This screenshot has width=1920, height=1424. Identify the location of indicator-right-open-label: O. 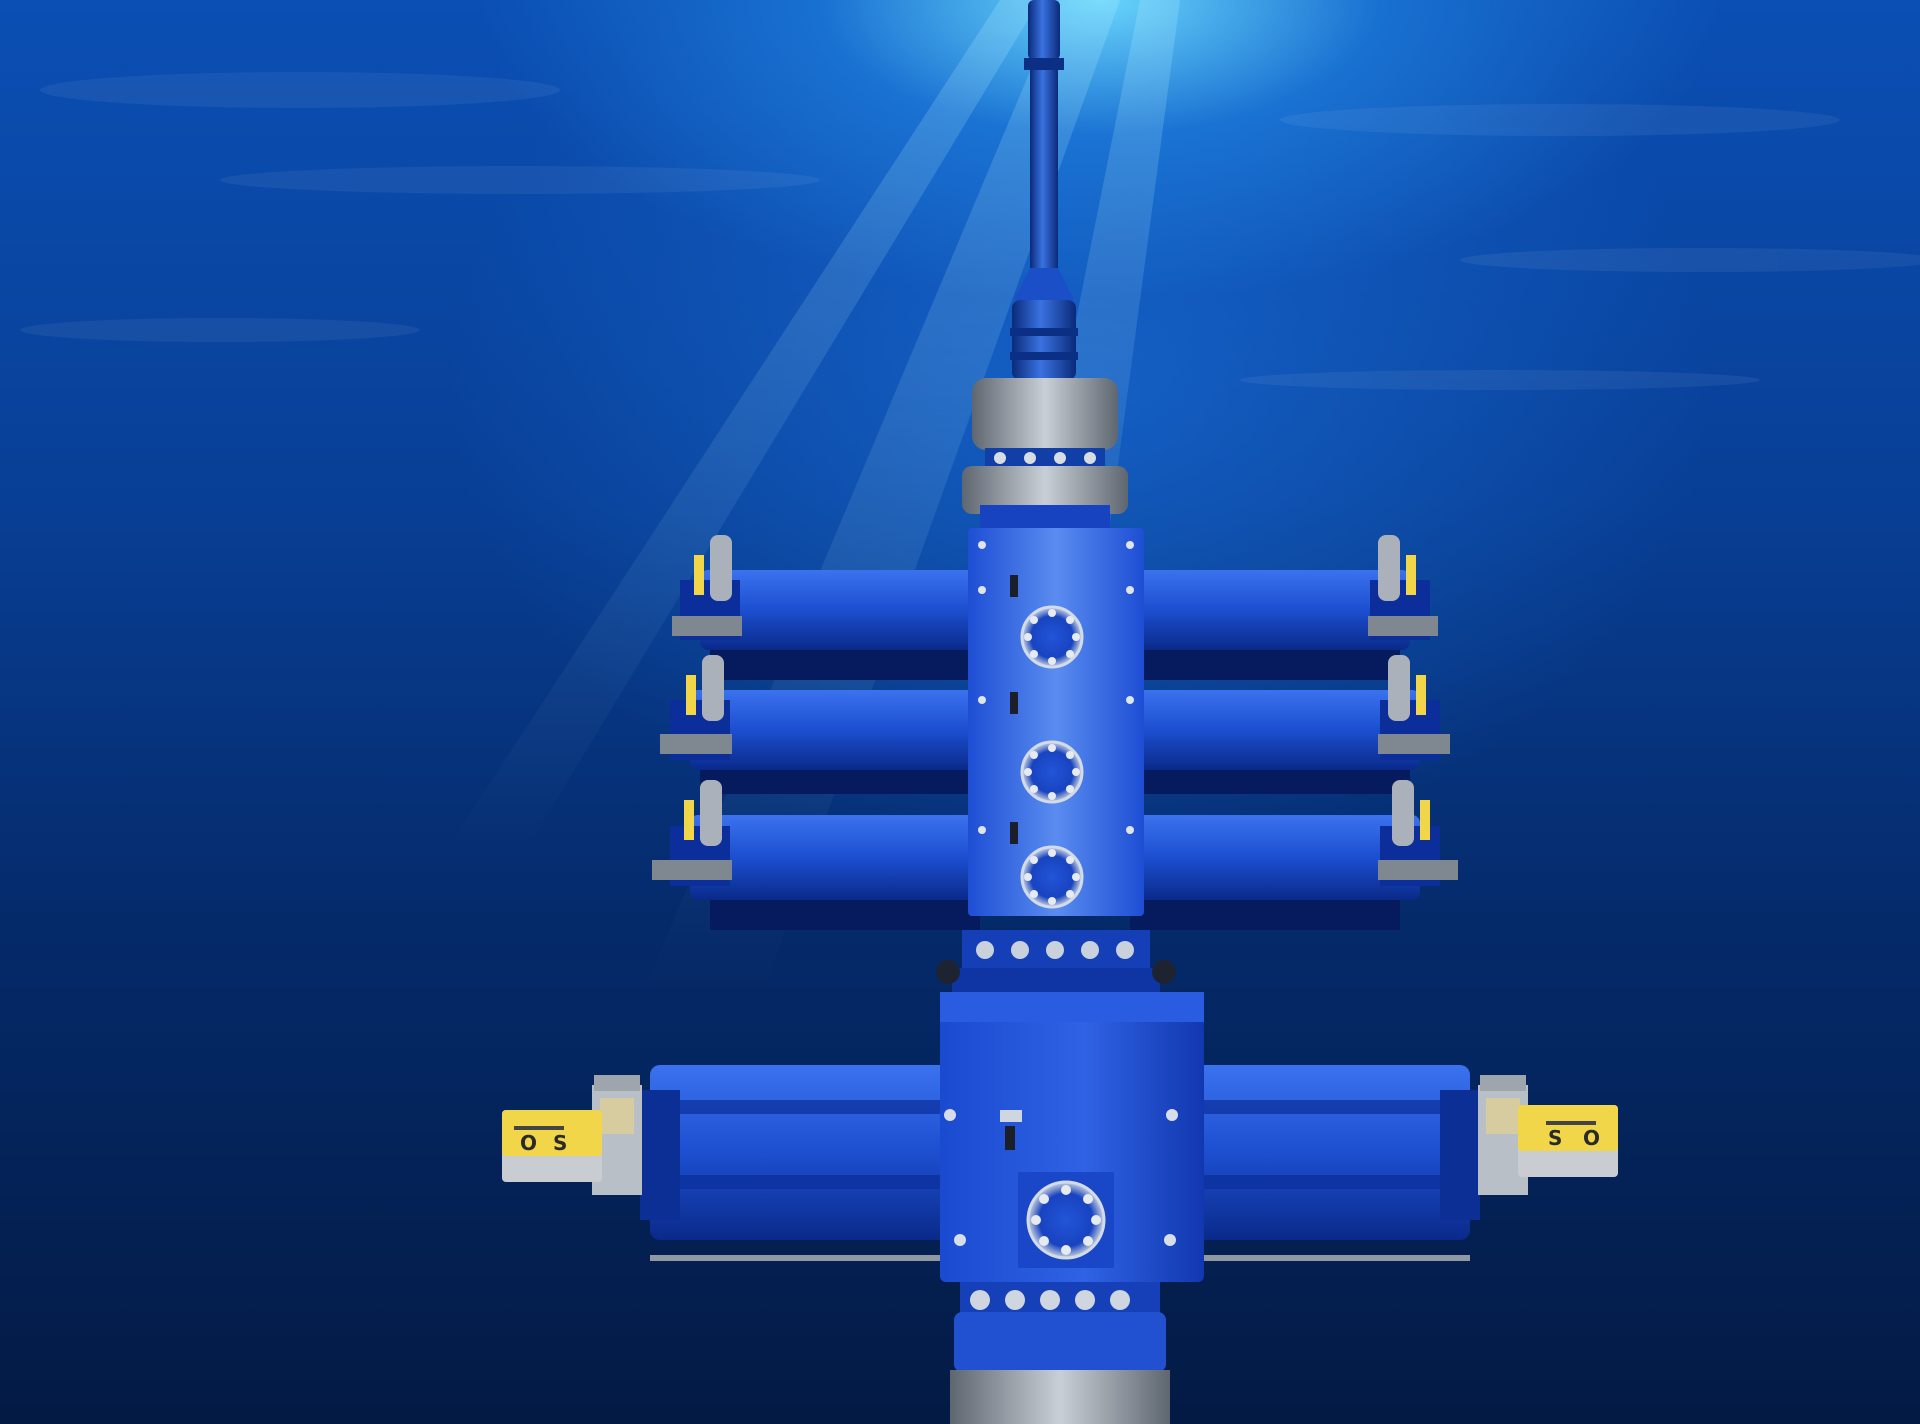
(1591, 1138).